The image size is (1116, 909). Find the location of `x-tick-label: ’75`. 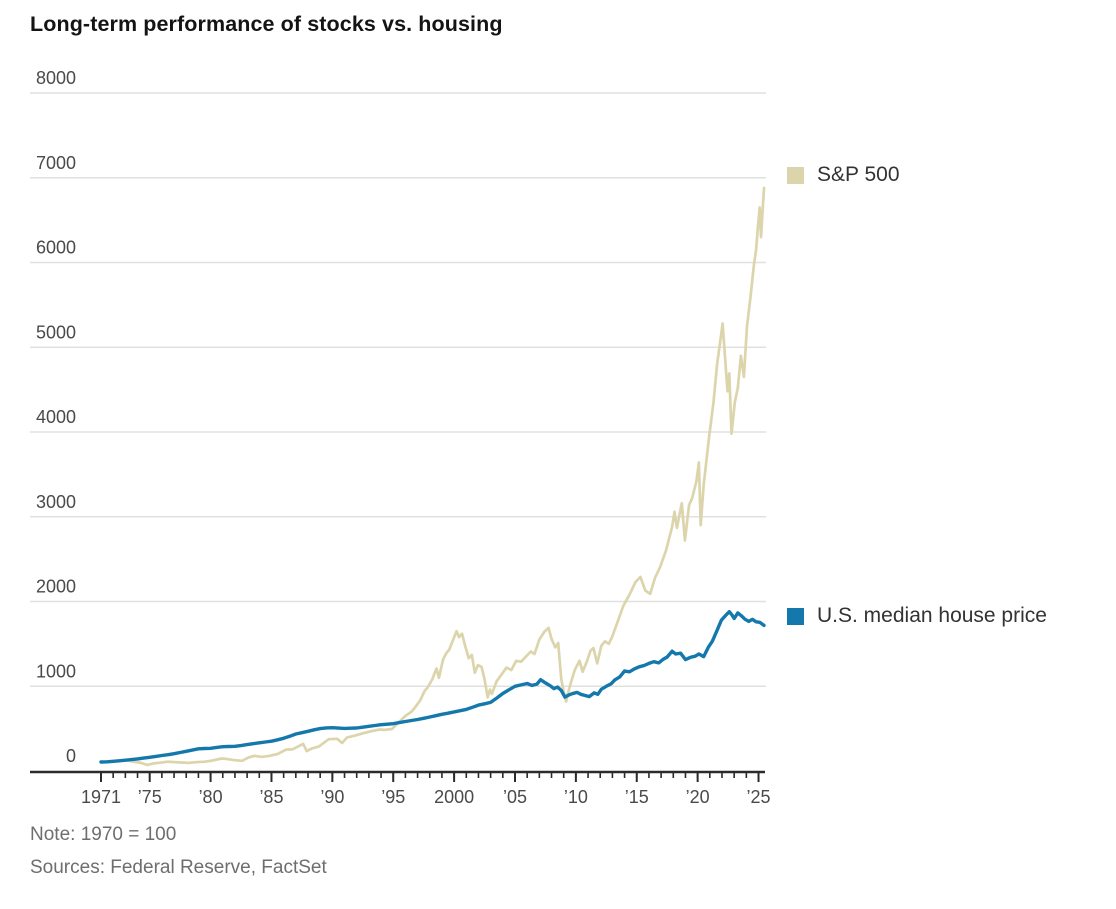

x-tick-label: ’75 is located at coordinates (150, 797).